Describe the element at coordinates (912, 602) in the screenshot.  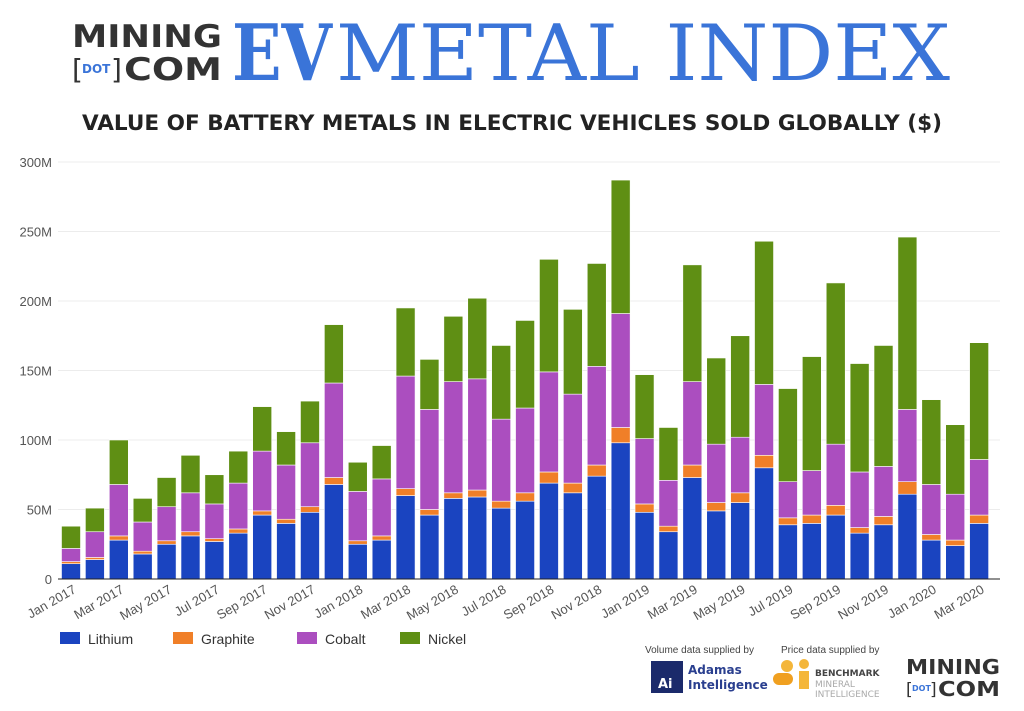
I see `x-tick-label: Jan 2020` at that location.